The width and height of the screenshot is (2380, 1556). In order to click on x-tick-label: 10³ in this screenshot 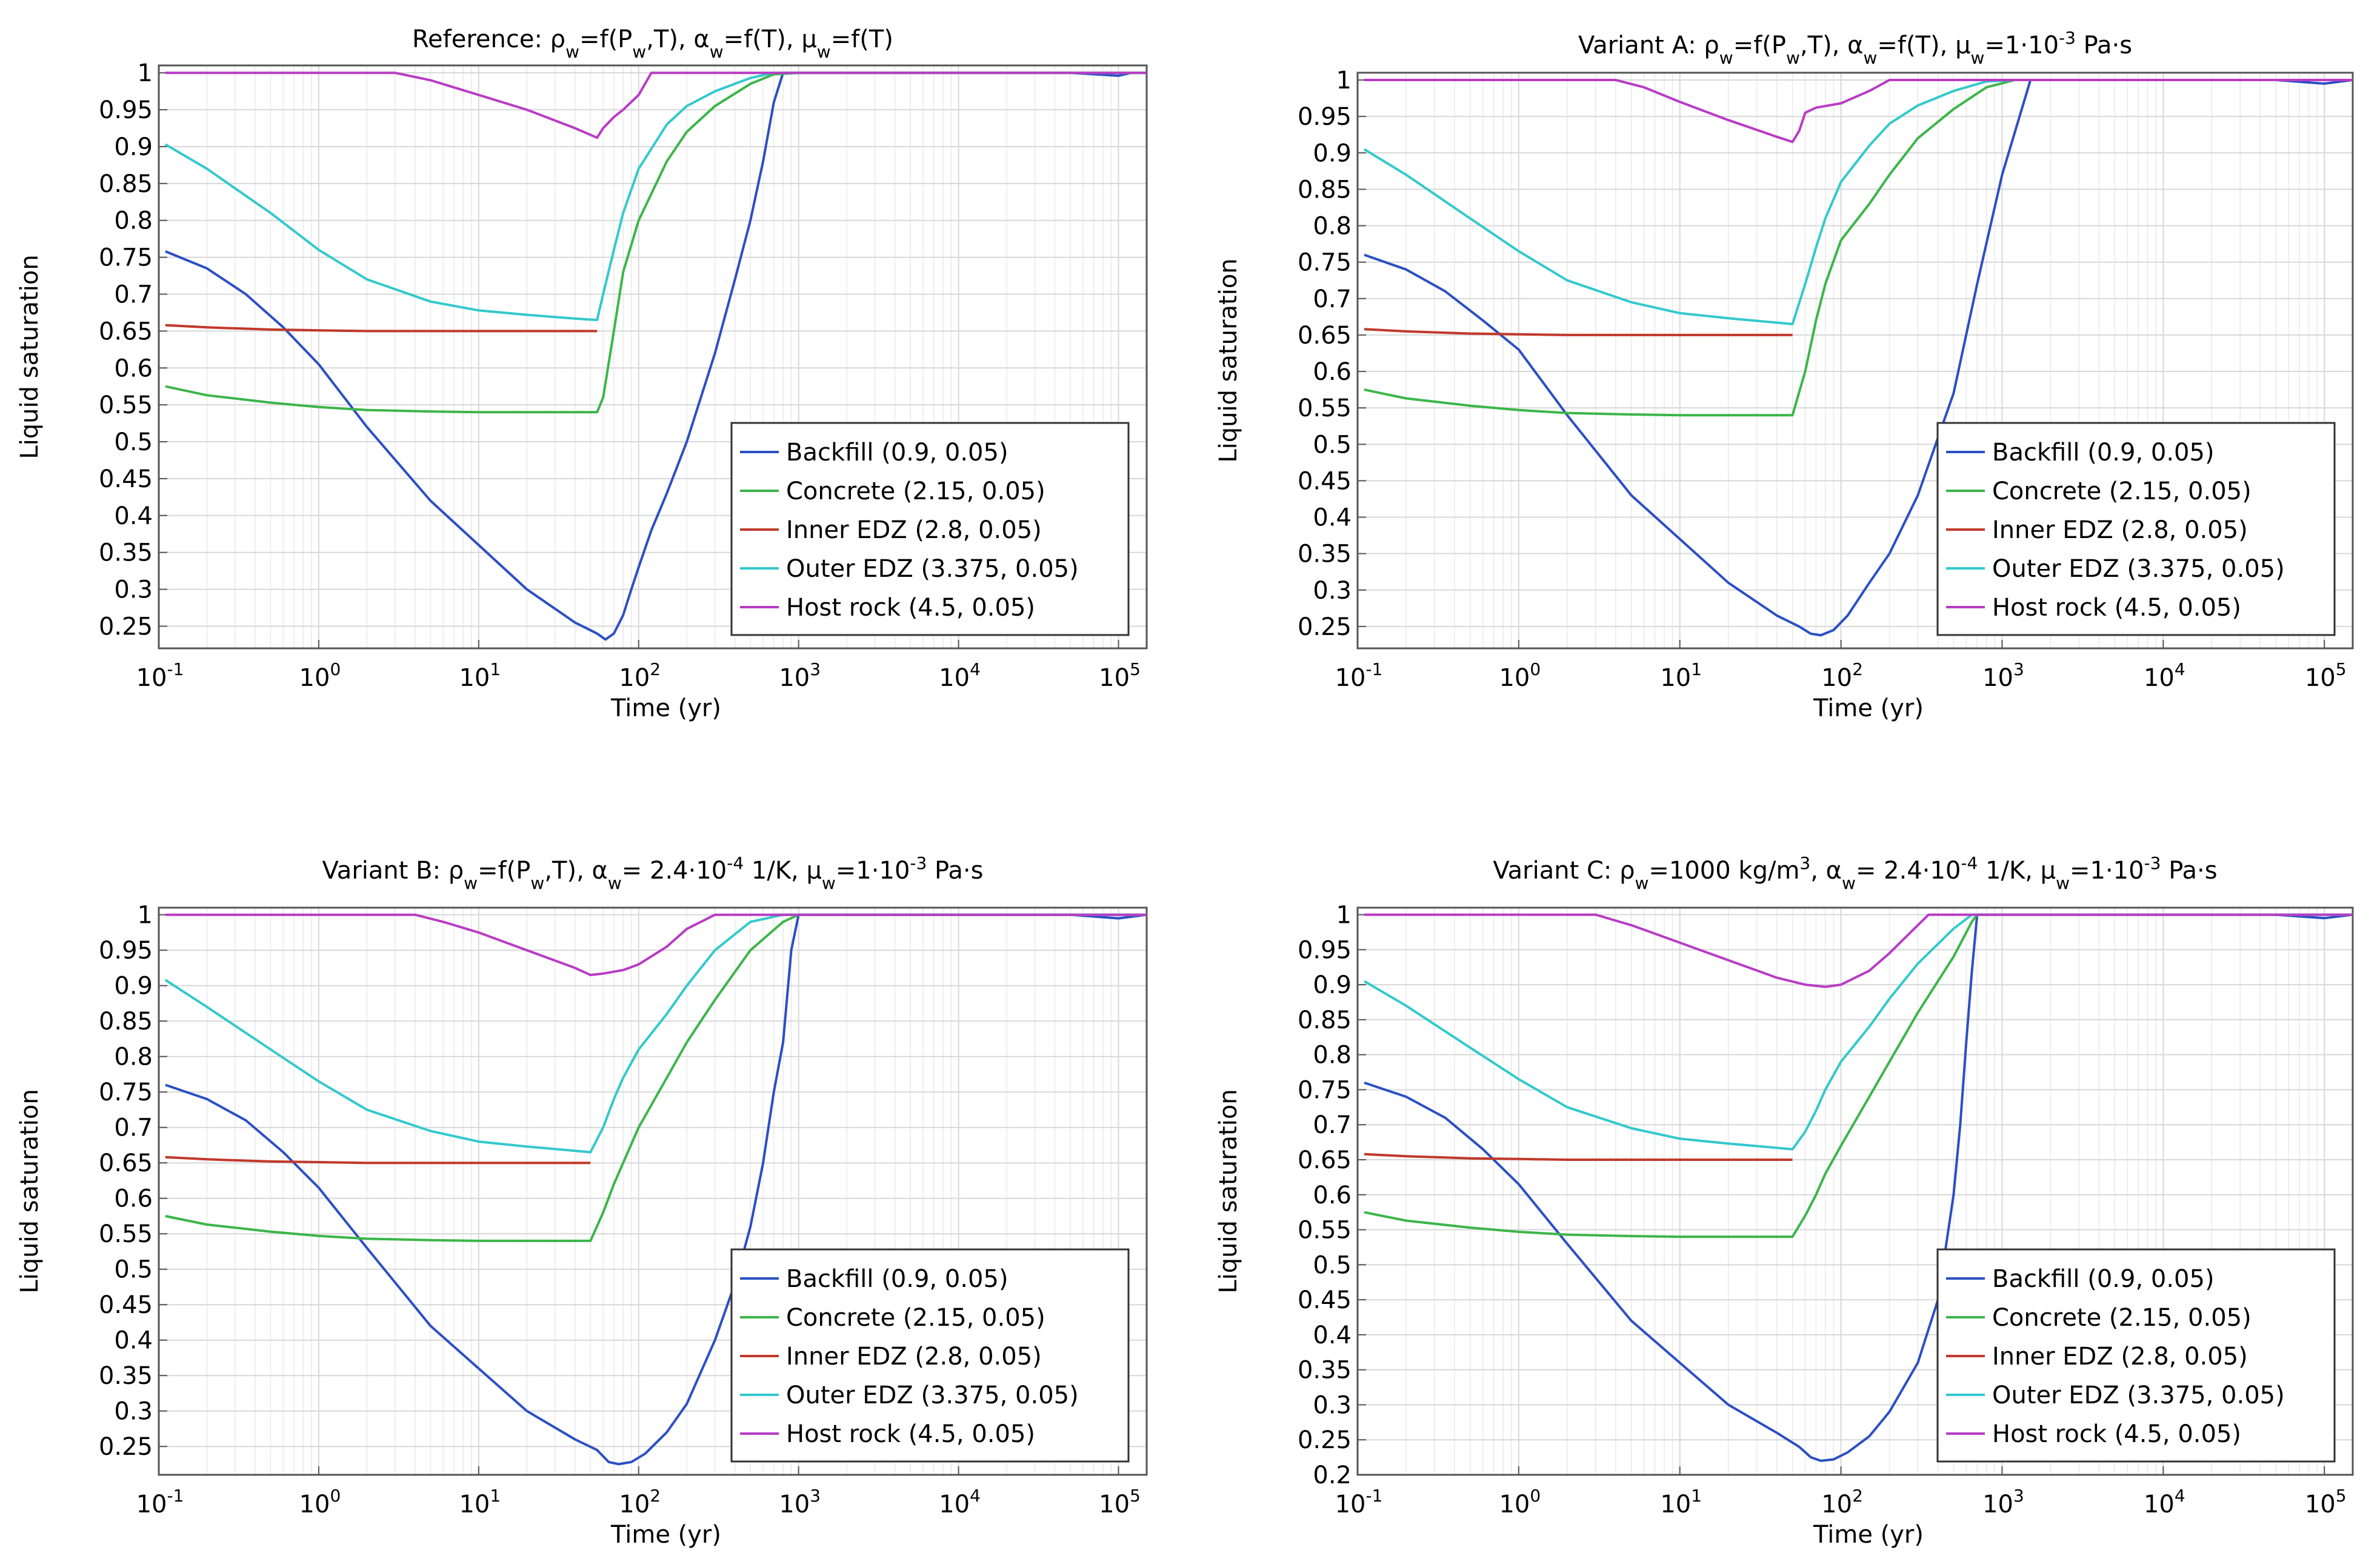, I will do `click(2003, 675)`.